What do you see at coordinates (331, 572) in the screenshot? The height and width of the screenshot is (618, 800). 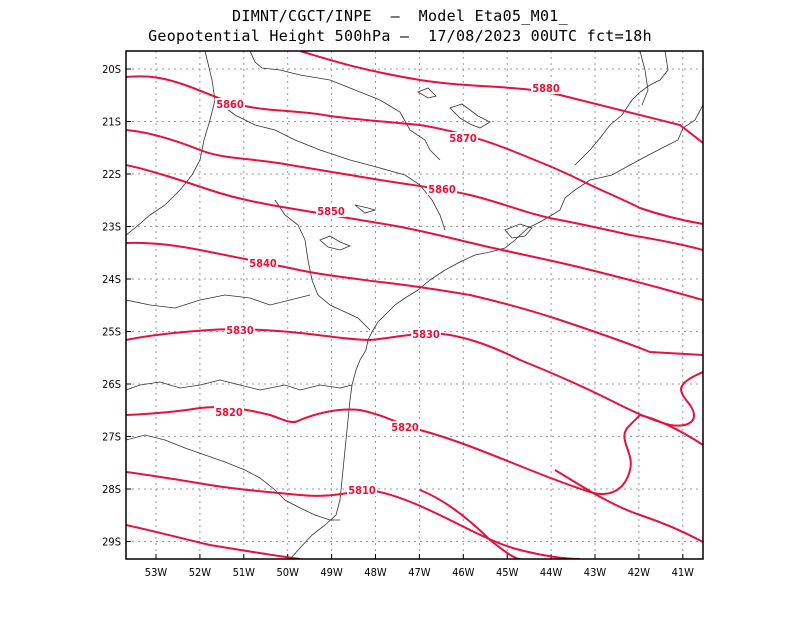 I see `lon-label: 49W` at bounding box center [331, 572].